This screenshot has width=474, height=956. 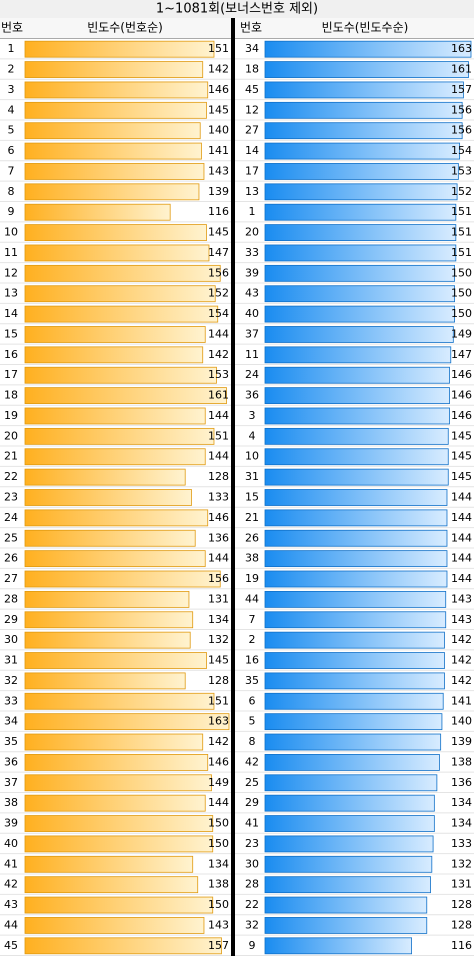 I want to click on number: 40, so click(x=252, y=313).